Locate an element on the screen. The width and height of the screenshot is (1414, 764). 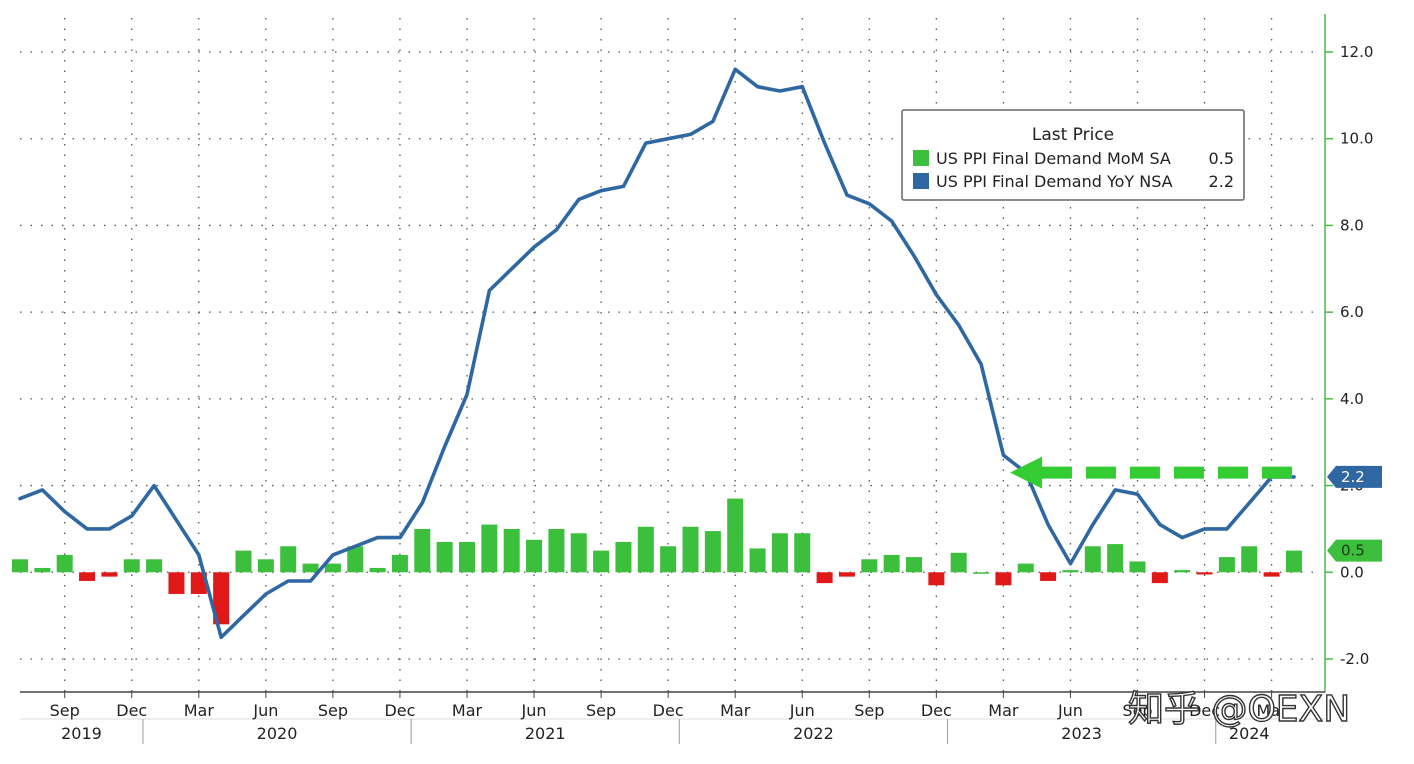
legend-last-value: 0.5 is located at coordinates (1221, 158).